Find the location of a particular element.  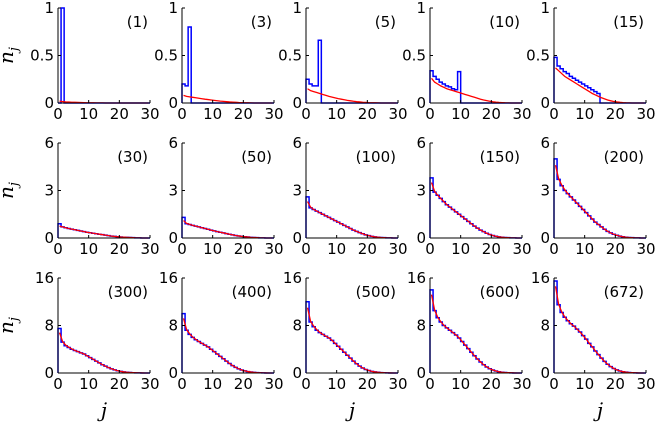

y-axis-title: nj is located at coordinates (11, 325).